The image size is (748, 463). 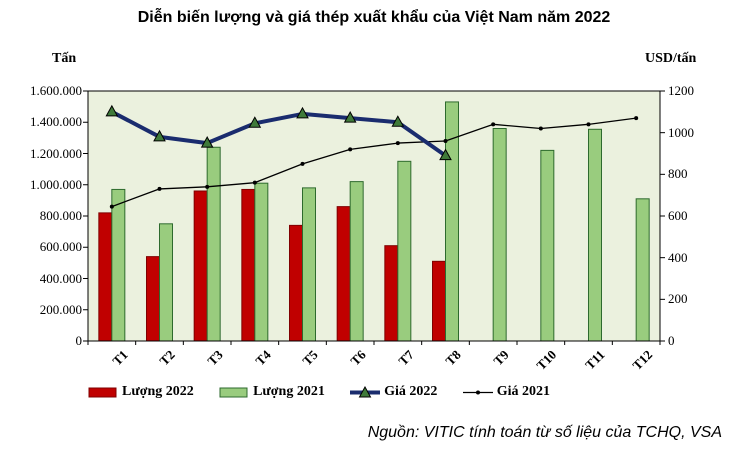 I want to click on bar-lượng-2021-t12, so click(x=642, y=270).